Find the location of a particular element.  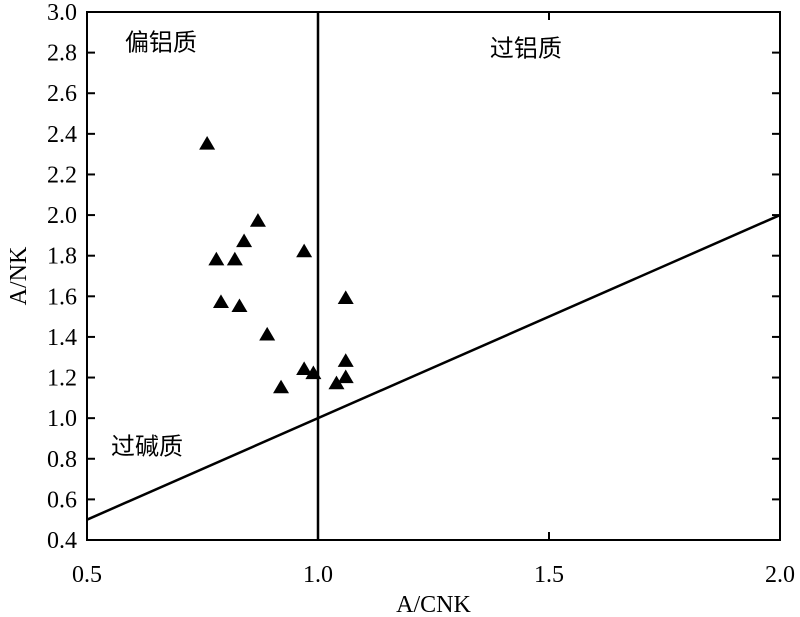

region-label: 过碱质 is located at coordinates (147, 447).